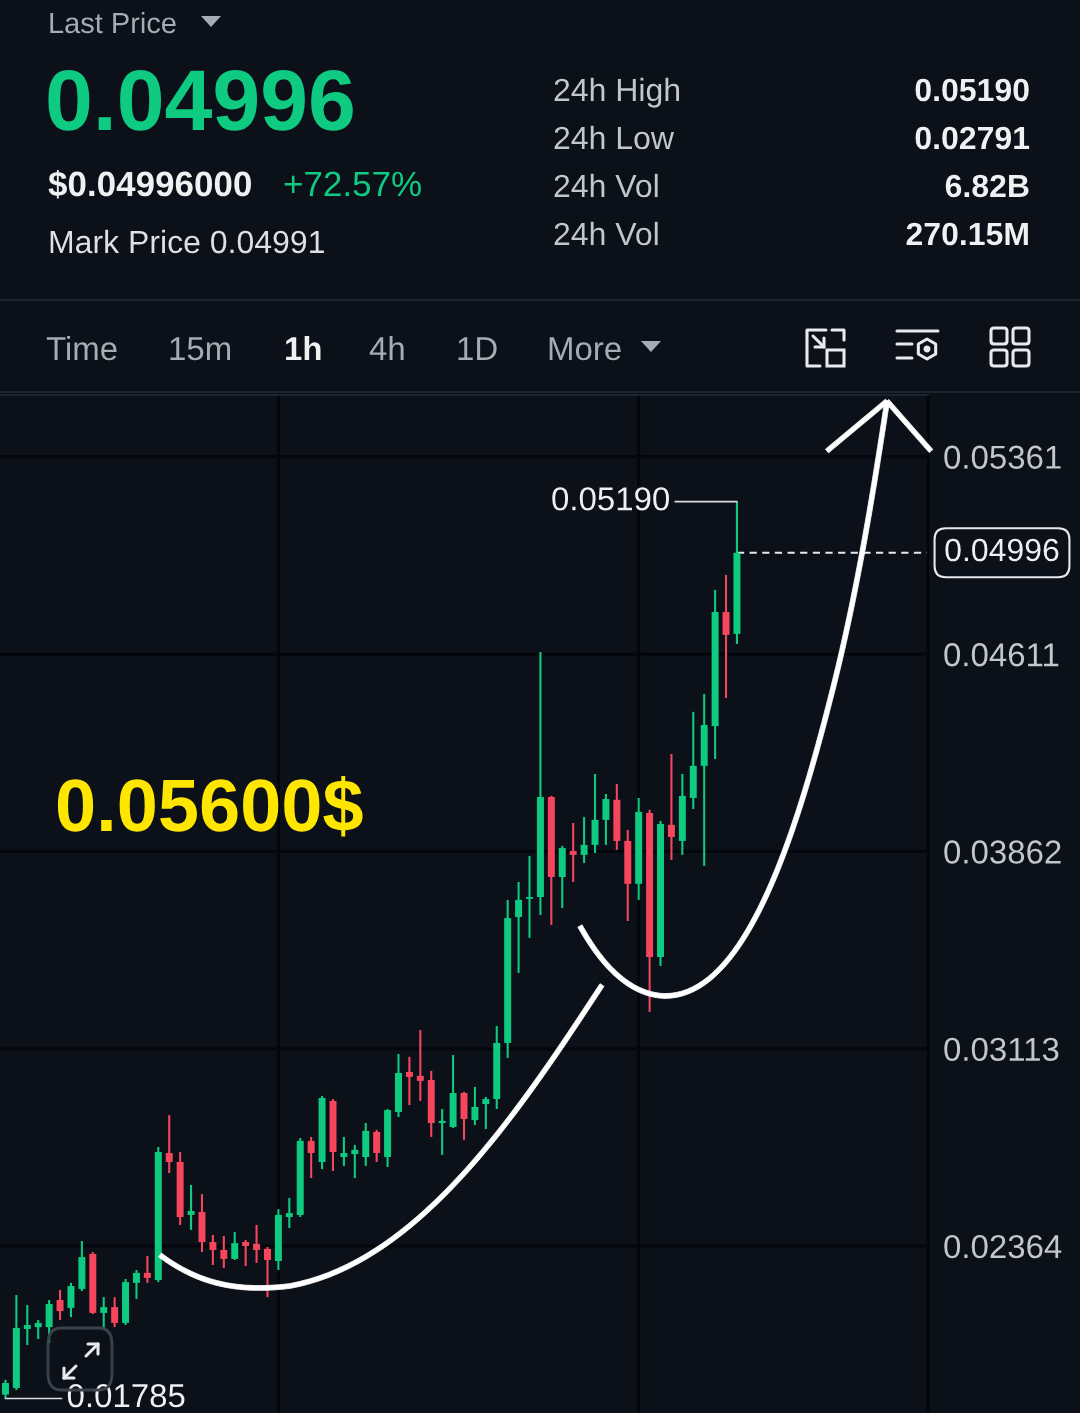 The width and height of the screenshot is (1080, 1413). What do you see at coordinates (617, 92) in the screenshot?
I see `text: 24h High` at bounding box center [617, 92].